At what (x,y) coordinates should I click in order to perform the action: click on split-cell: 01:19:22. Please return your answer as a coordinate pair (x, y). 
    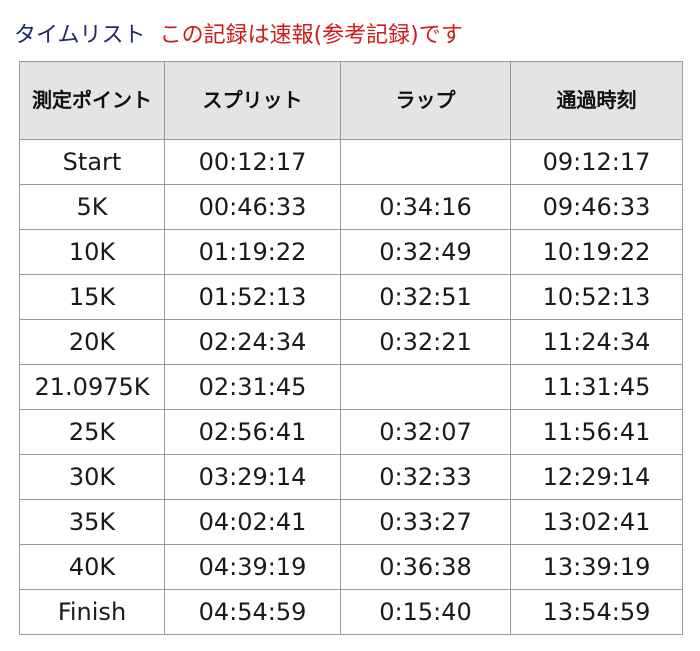
    Looking at the image, I should click on (252, 252).